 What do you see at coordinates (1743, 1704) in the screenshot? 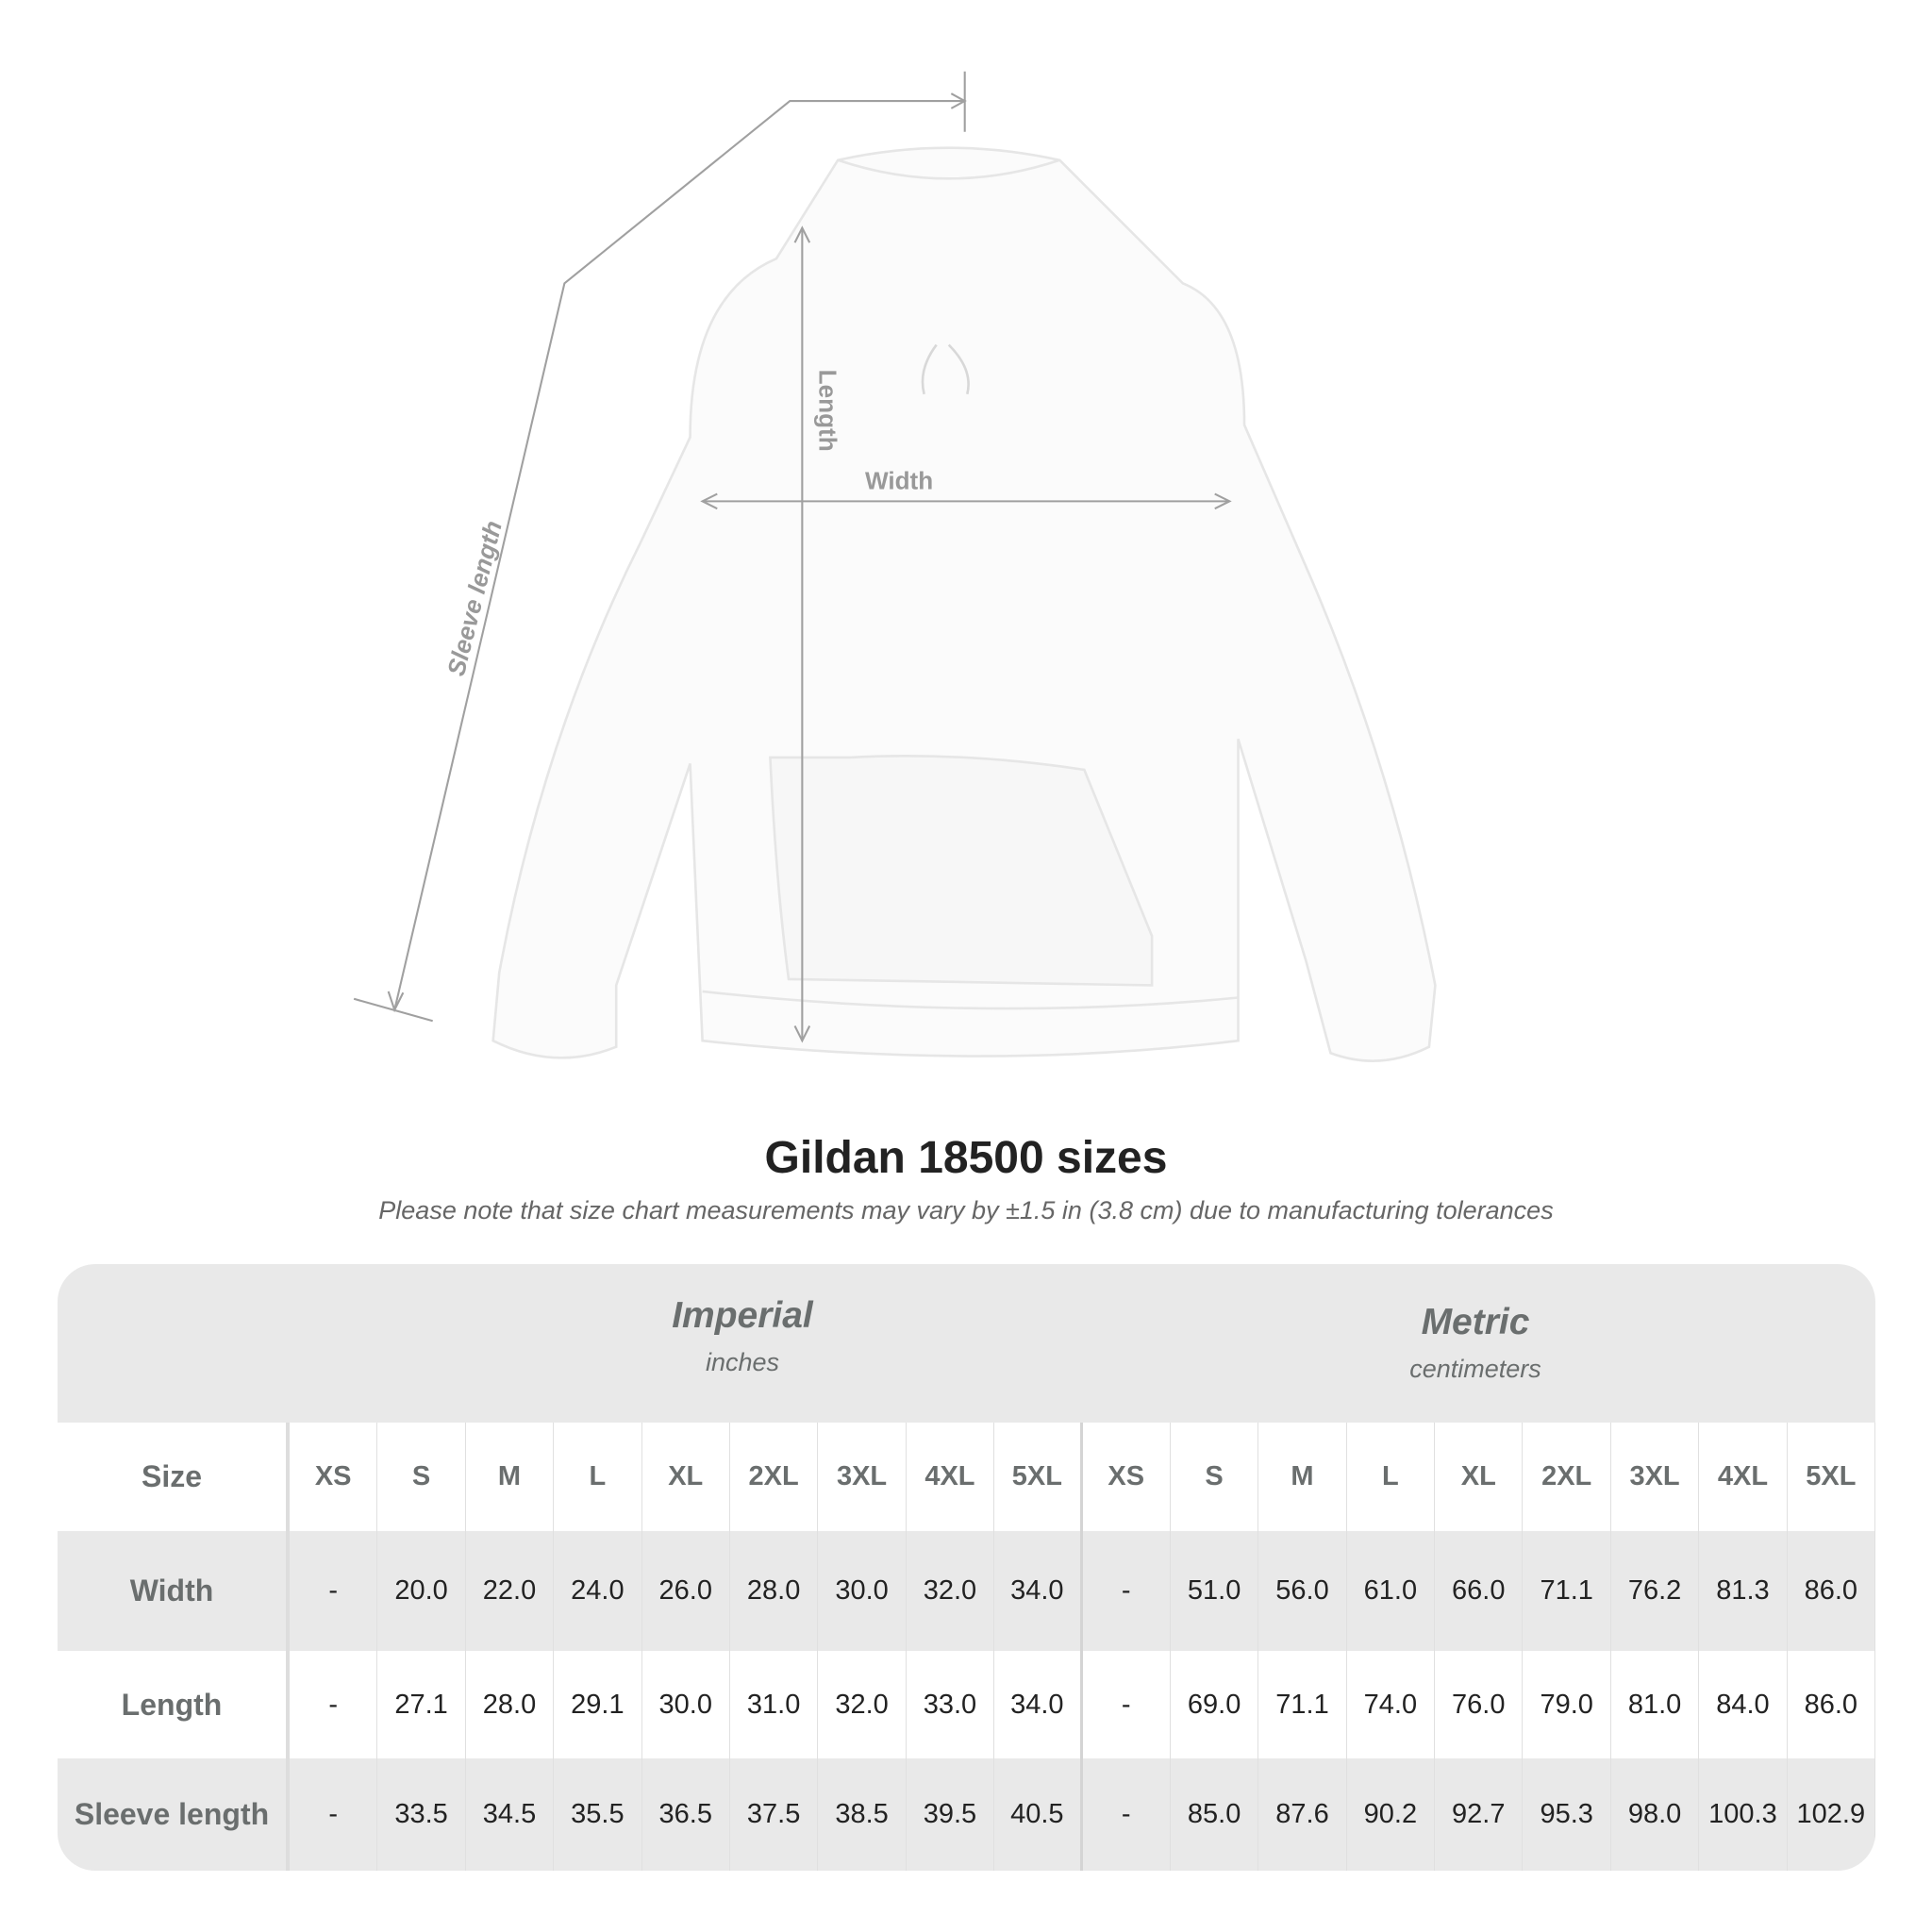
I see `table-cell: 84.0` at bounding box center [1743, 1704].